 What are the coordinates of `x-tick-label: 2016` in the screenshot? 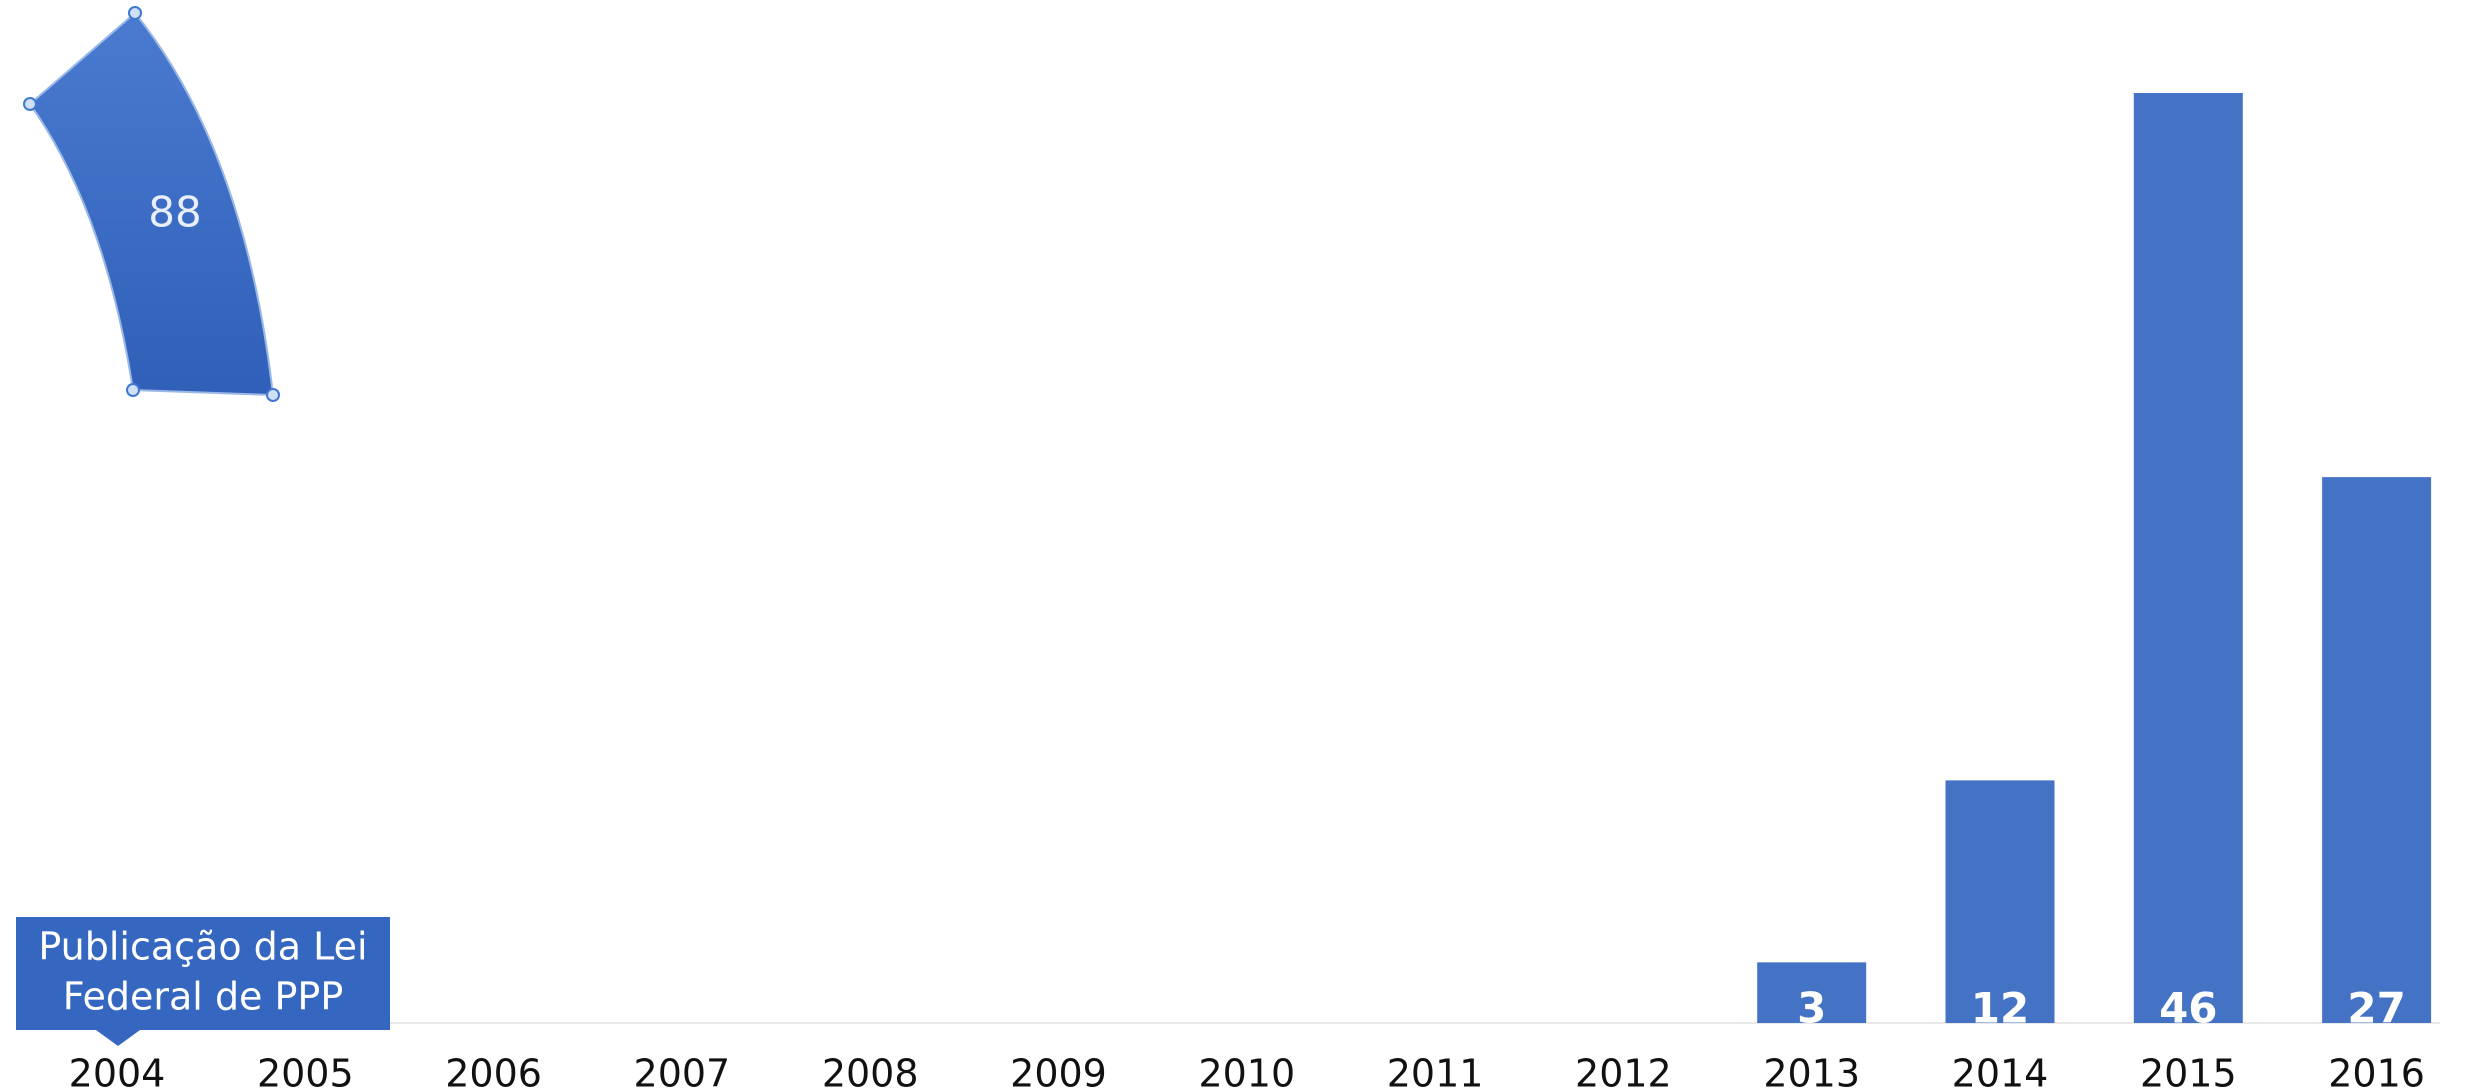 It's located at (2376, 1070).